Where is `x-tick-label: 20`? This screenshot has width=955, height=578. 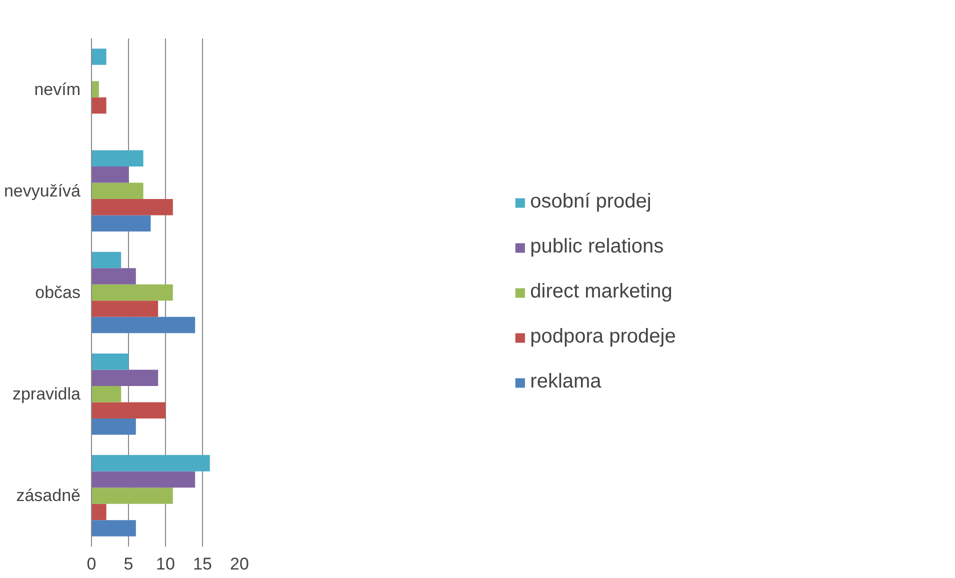
x-tick-label: 20 is located at coordinates (239, 564).